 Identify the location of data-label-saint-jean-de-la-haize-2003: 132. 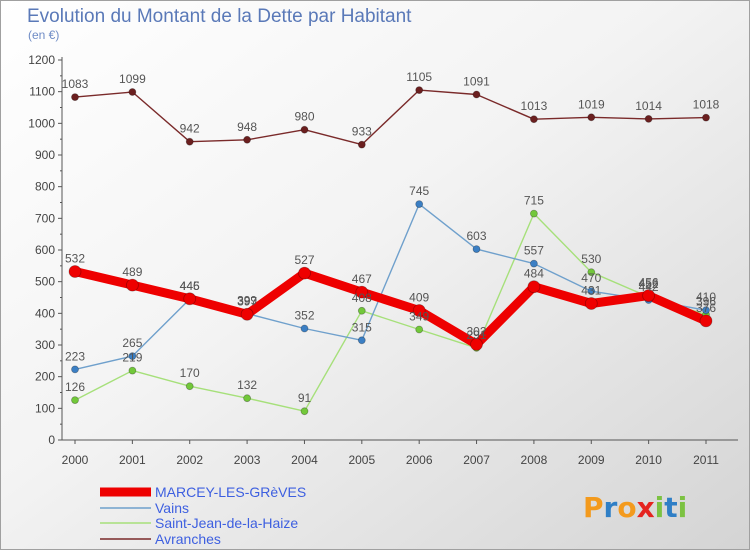
(247, 385).